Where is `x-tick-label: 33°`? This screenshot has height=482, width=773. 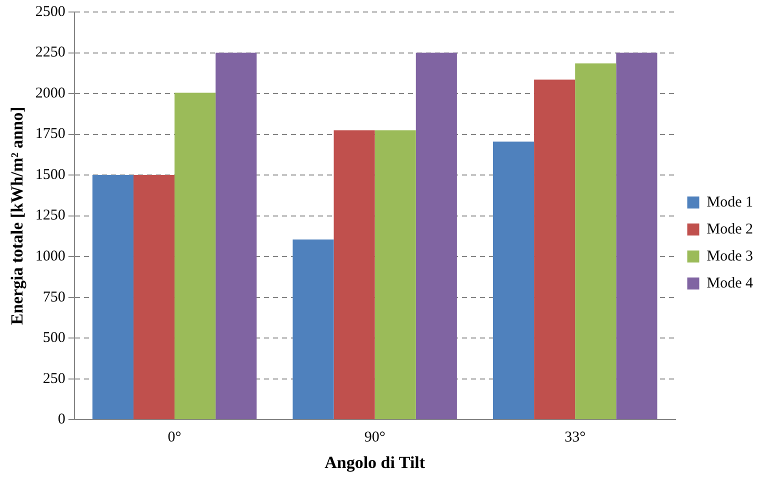 x-tick-label: 33° is located at coordinates (575, 438).